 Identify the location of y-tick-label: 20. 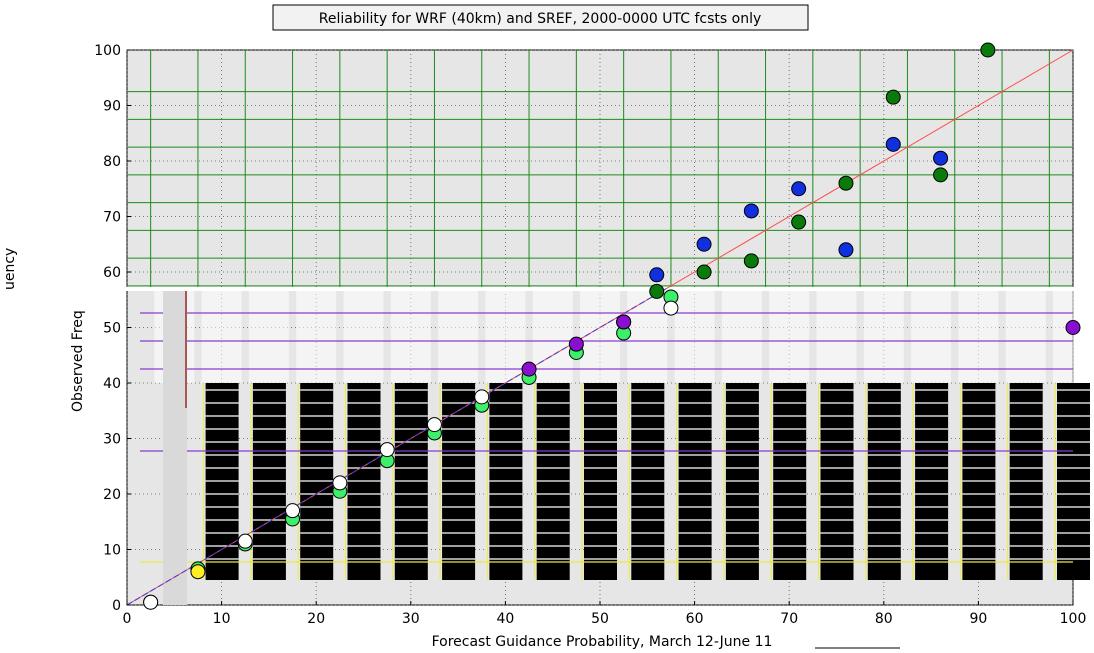
(112, 495).